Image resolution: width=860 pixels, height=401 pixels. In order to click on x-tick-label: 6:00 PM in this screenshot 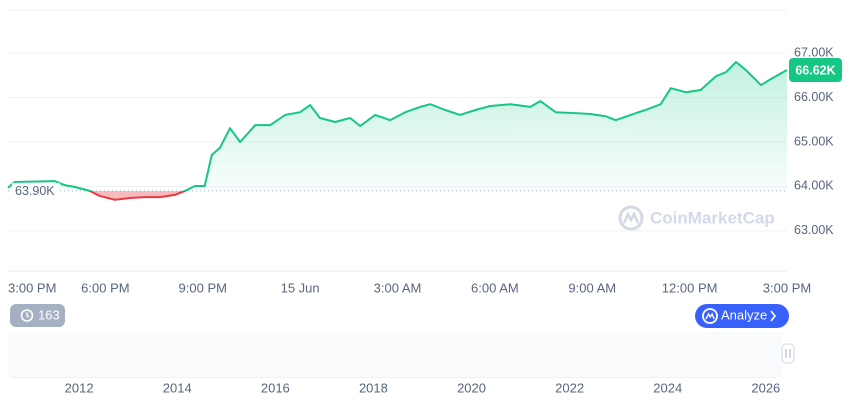, I will do `click(105, 287)`.